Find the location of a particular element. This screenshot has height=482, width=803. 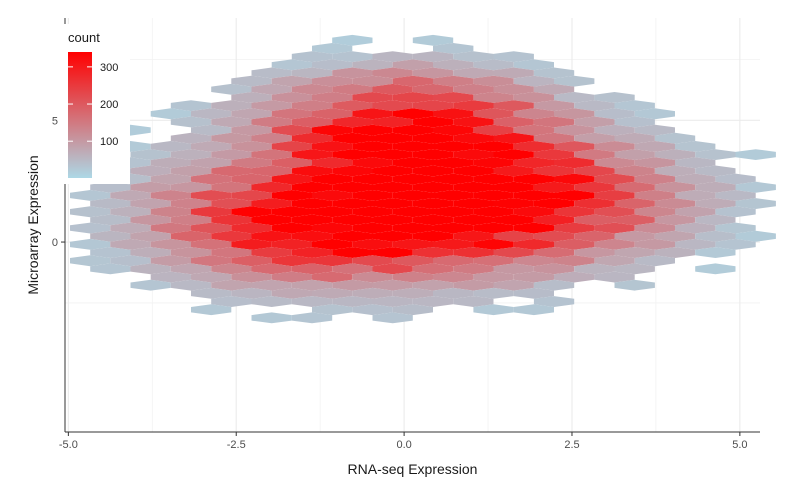

x-axis-title: RNA-seq Expression is located at coordinates (413, 469).